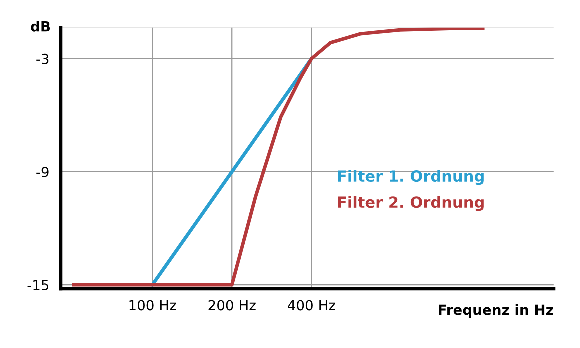 The image size is (580, 348). What do you see at coordinates (411, 178) in the screenshot?
I see `text: Filter 1. Ordnung` at bounding box center [411, 178].